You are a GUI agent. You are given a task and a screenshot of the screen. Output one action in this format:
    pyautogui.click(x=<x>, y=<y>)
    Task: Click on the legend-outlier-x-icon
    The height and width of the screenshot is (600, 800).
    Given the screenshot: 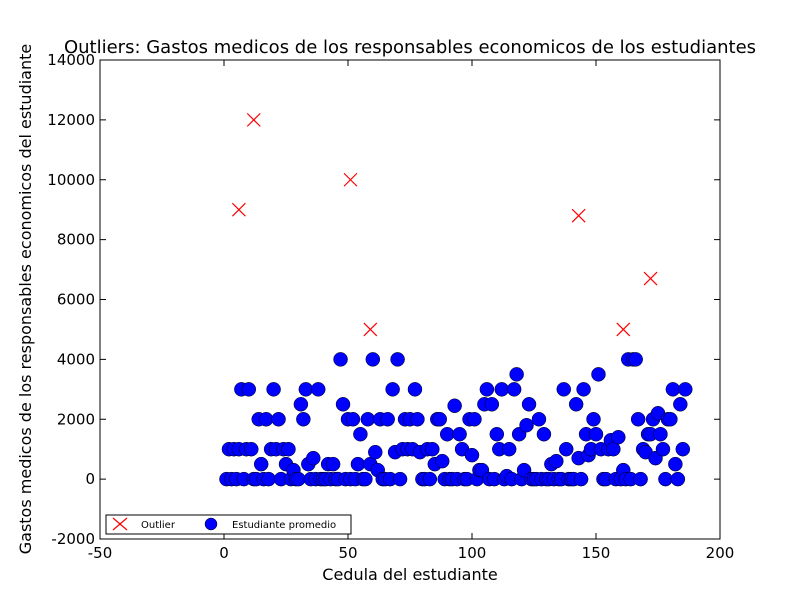 What is the action you would take?
    pyautogui.click(x=120, y=524)
    